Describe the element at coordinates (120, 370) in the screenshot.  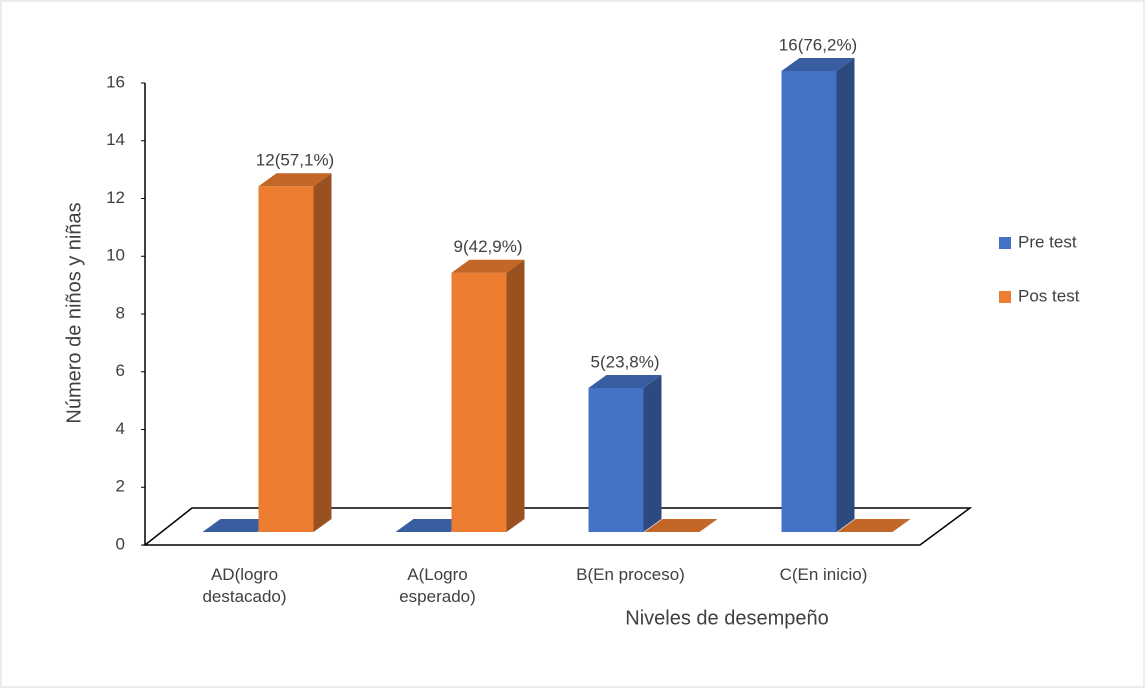
I see `y-tick-label: 6` at that location.